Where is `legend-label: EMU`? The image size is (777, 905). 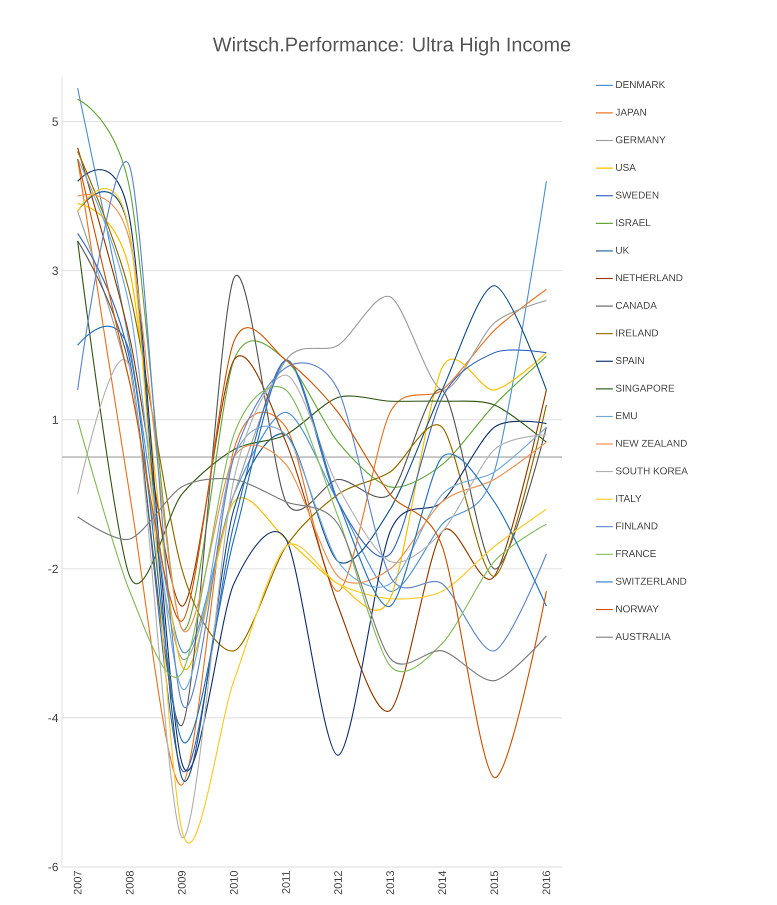 legend-label: EMU is located at coordinates (626, 416).